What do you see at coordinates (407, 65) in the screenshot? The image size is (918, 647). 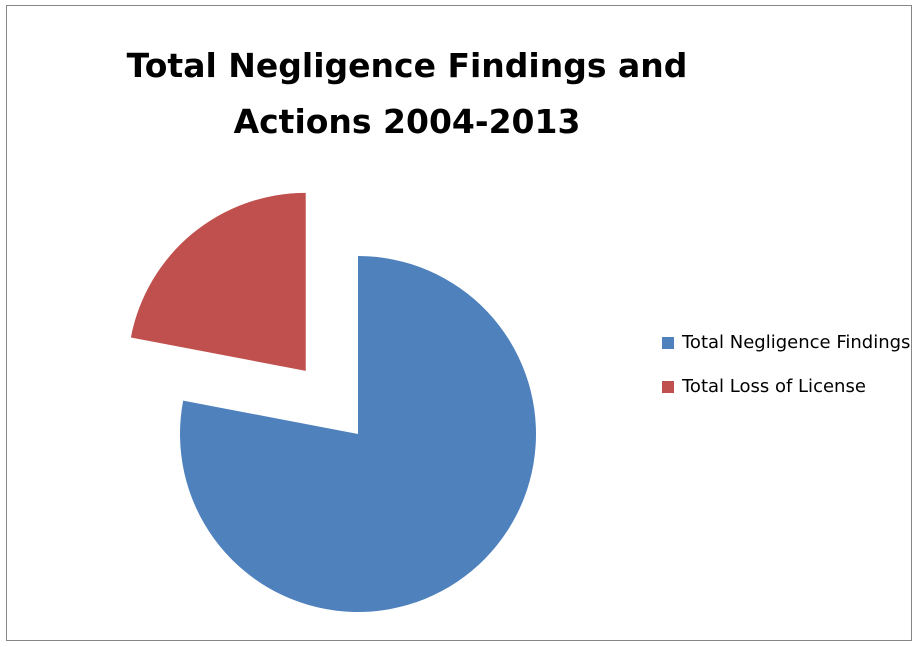 I see `chart-title-line-1: Total Negligence Findings and` at bounding box center [407, 65].